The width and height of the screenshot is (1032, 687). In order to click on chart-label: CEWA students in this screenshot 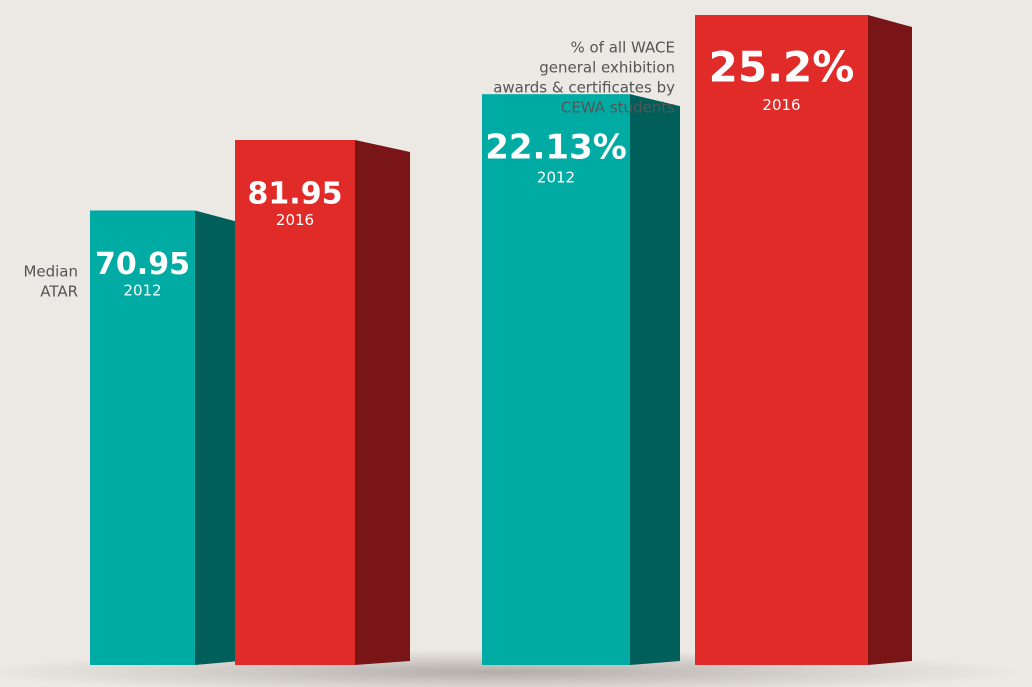, I will do `click(618, 108)`.